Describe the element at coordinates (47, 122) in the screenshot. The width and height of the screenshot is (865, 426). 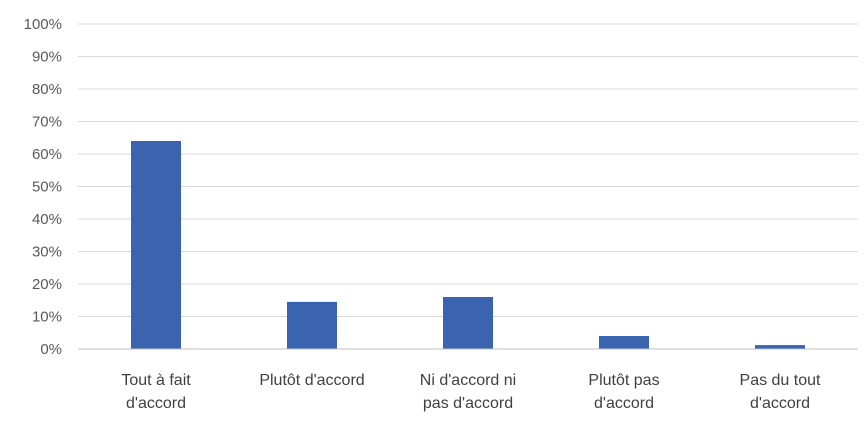
I see `y-tick-label: 70%` at that location.